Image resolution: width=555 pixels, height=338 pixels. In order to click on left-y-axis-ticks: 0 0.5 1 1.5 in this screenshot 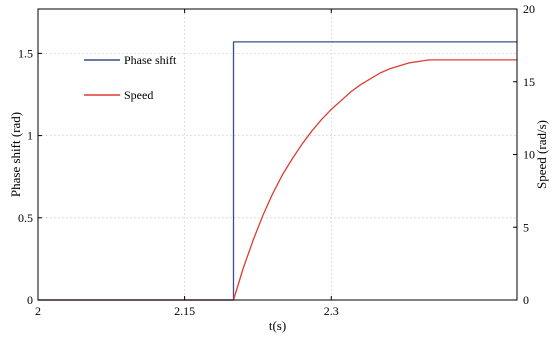, I will do `click(30, 176)`.